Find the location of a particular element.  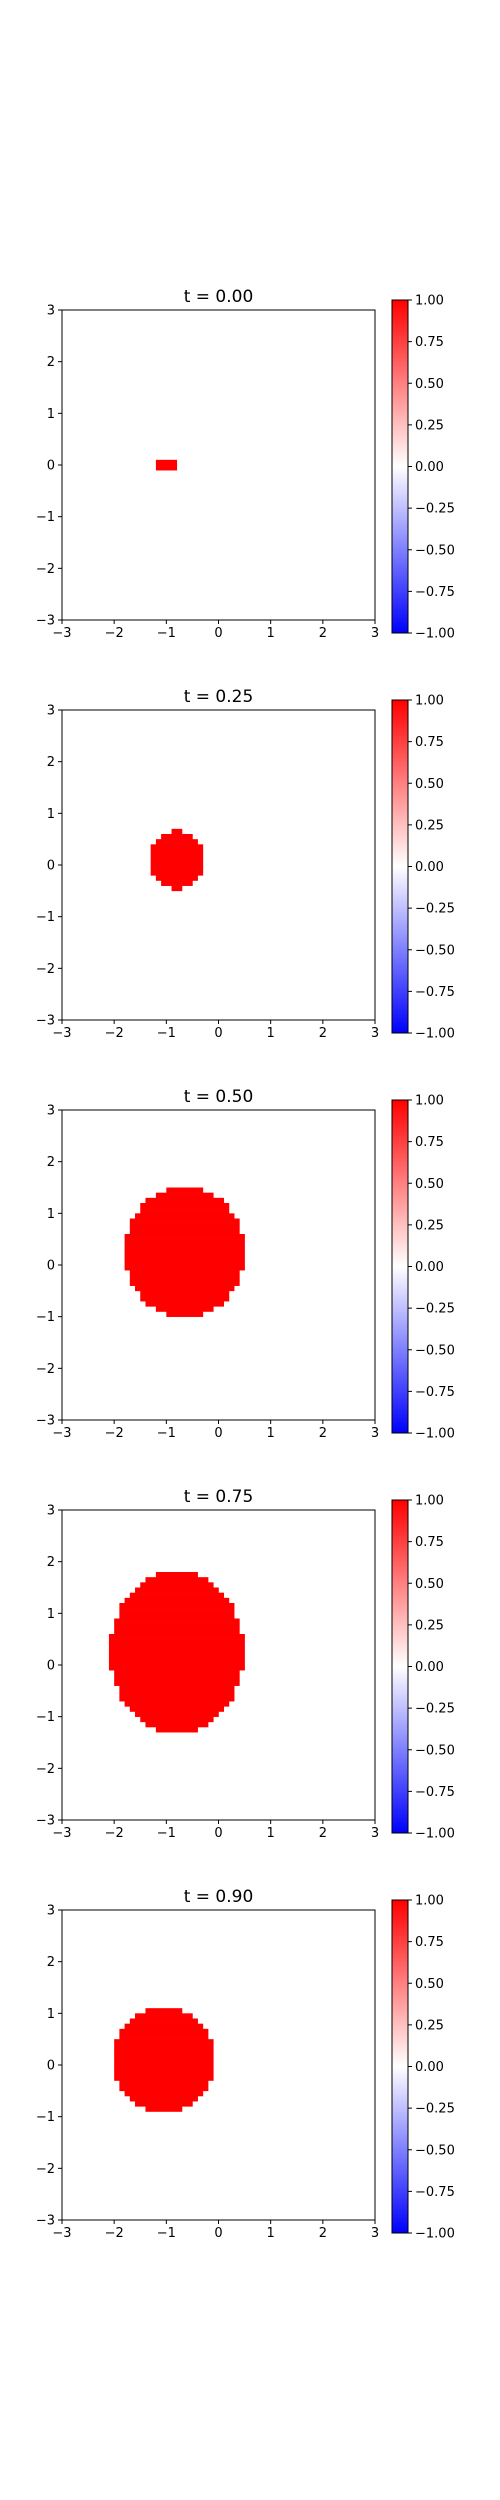

chart-title: t = 0.50 is located at coordinates (219, 1097).